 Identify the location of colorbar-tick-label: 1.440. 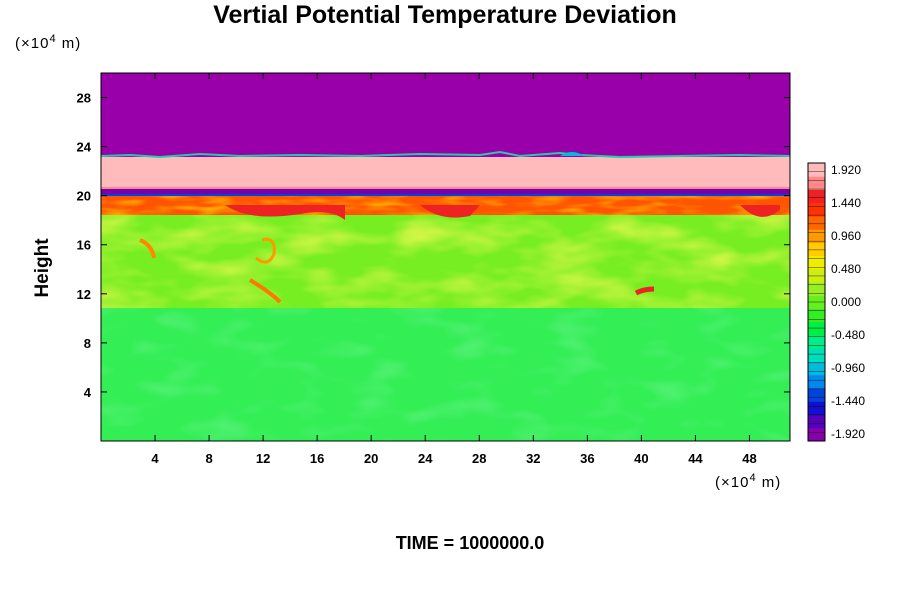
(846, 203).